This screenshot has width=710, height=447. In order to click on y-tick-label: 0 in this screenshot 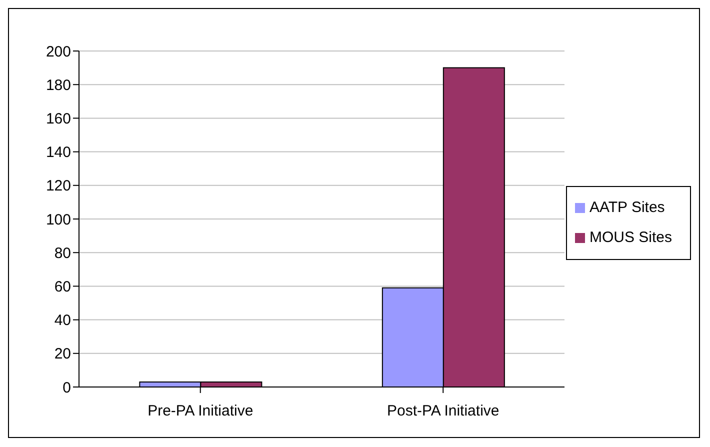, I will do `click(66, 387)`.